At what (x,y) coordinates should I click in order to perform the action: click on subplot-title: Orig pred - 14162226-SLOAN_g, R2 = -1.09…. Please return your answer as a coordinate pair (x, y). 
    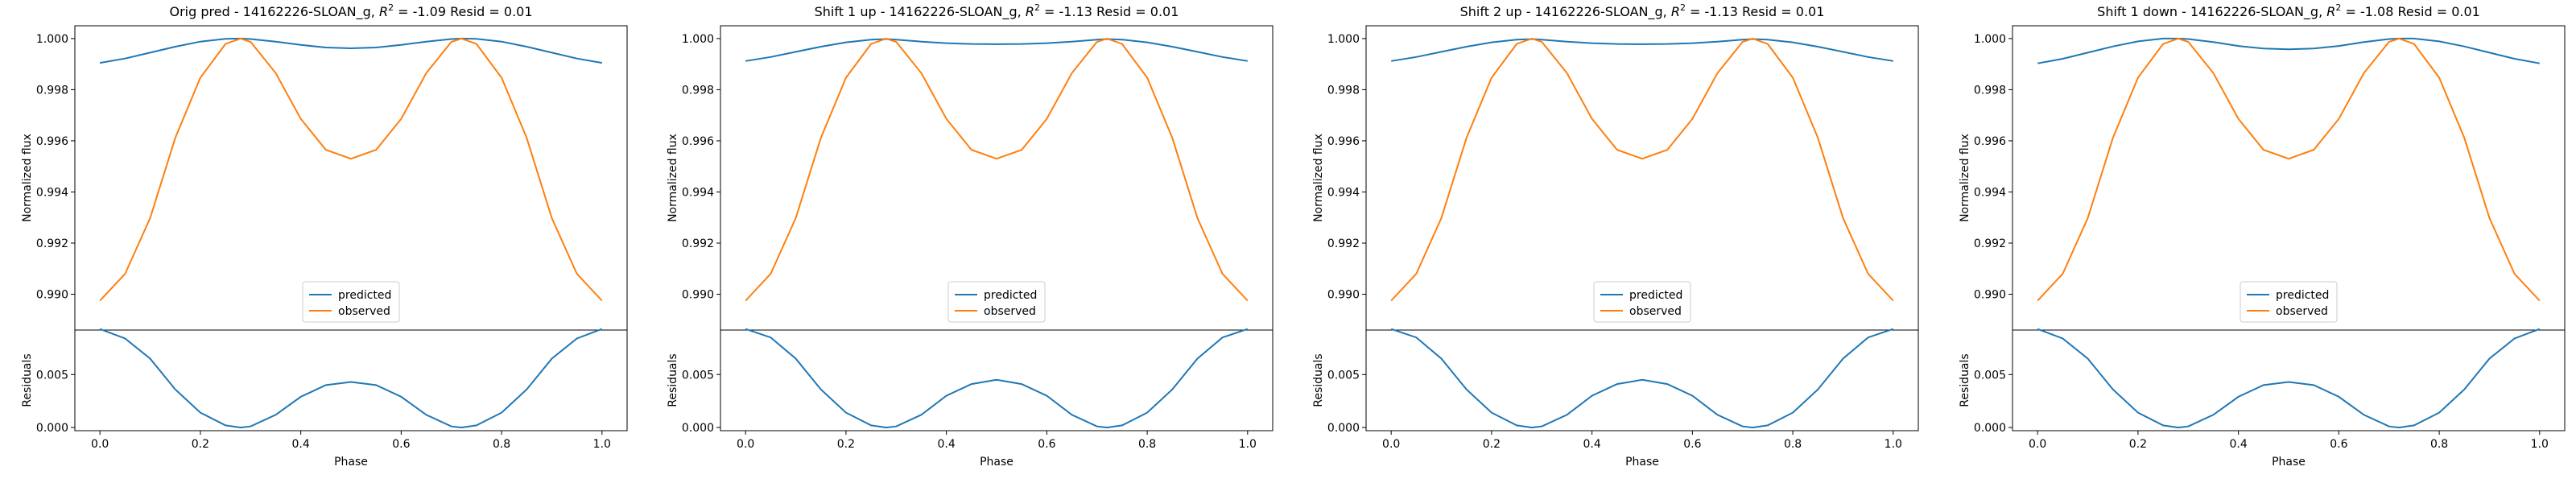
    Looking at the image, I should click on (350, 11).